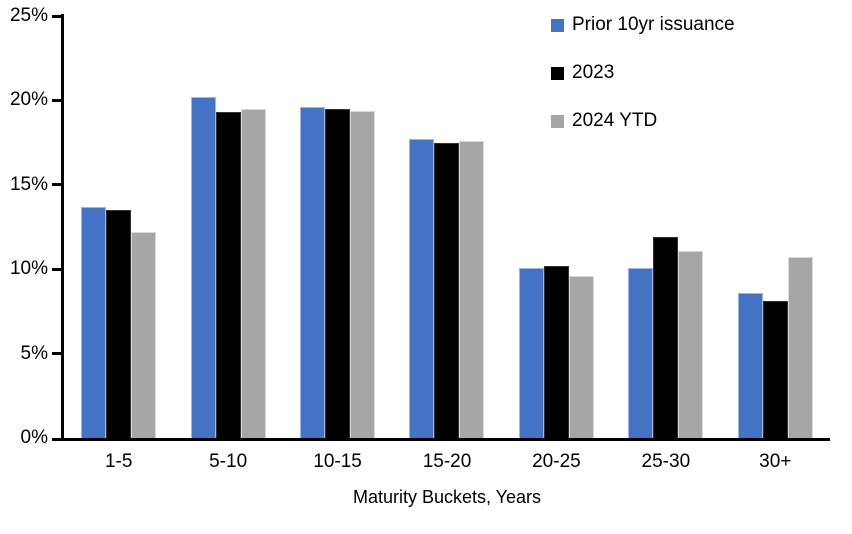 The image size is (852, 534). I want to click on y-axis-tick-label-5: 5%, so click(34, 353).